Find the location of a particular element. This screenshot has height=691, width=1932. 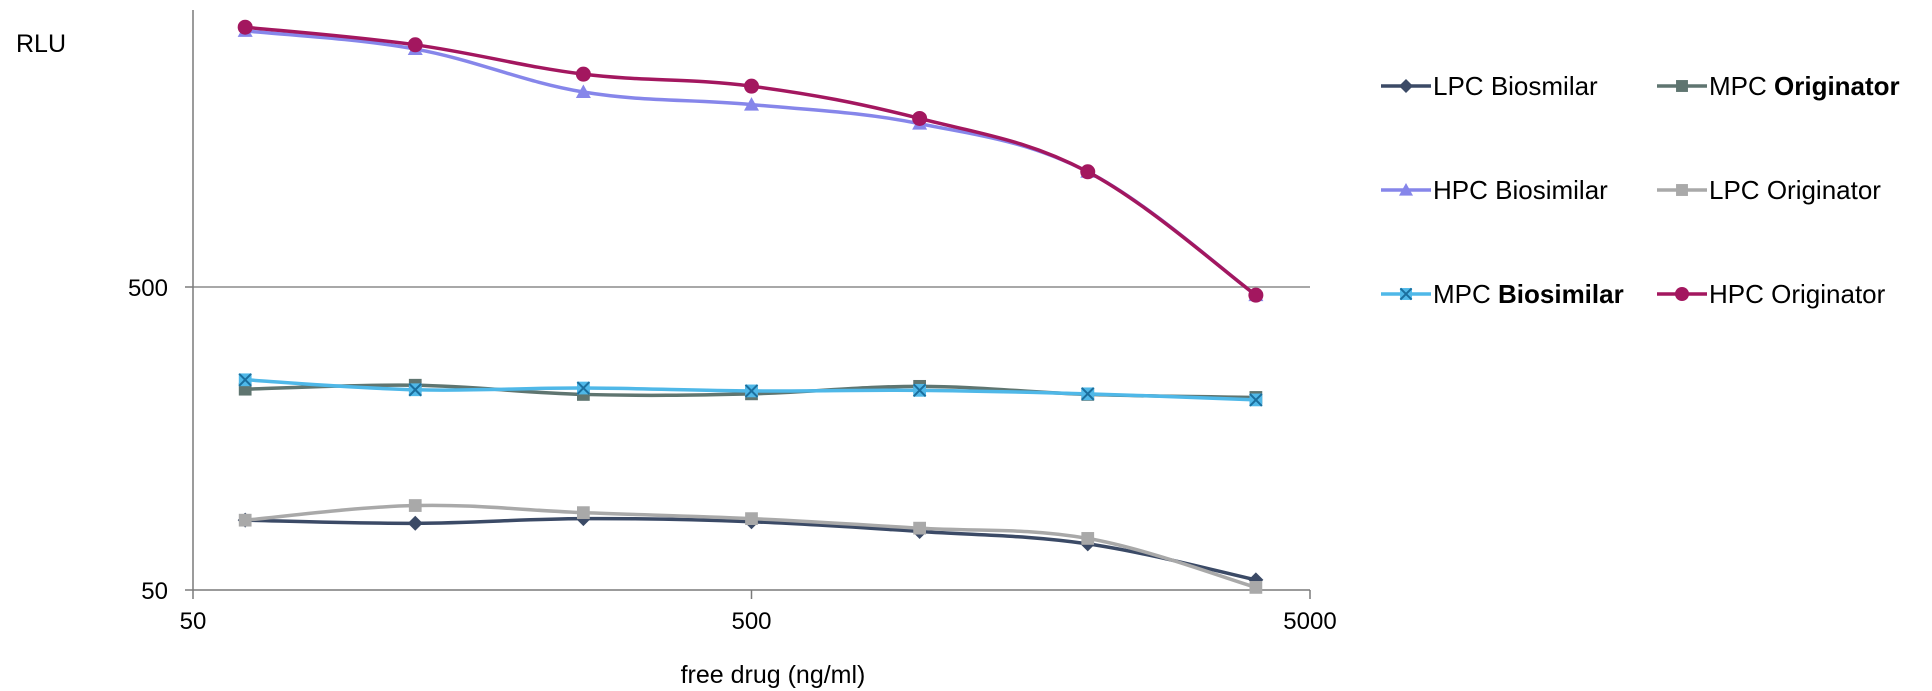

y-tick-label: 500 is located at coordinates (148, 288).